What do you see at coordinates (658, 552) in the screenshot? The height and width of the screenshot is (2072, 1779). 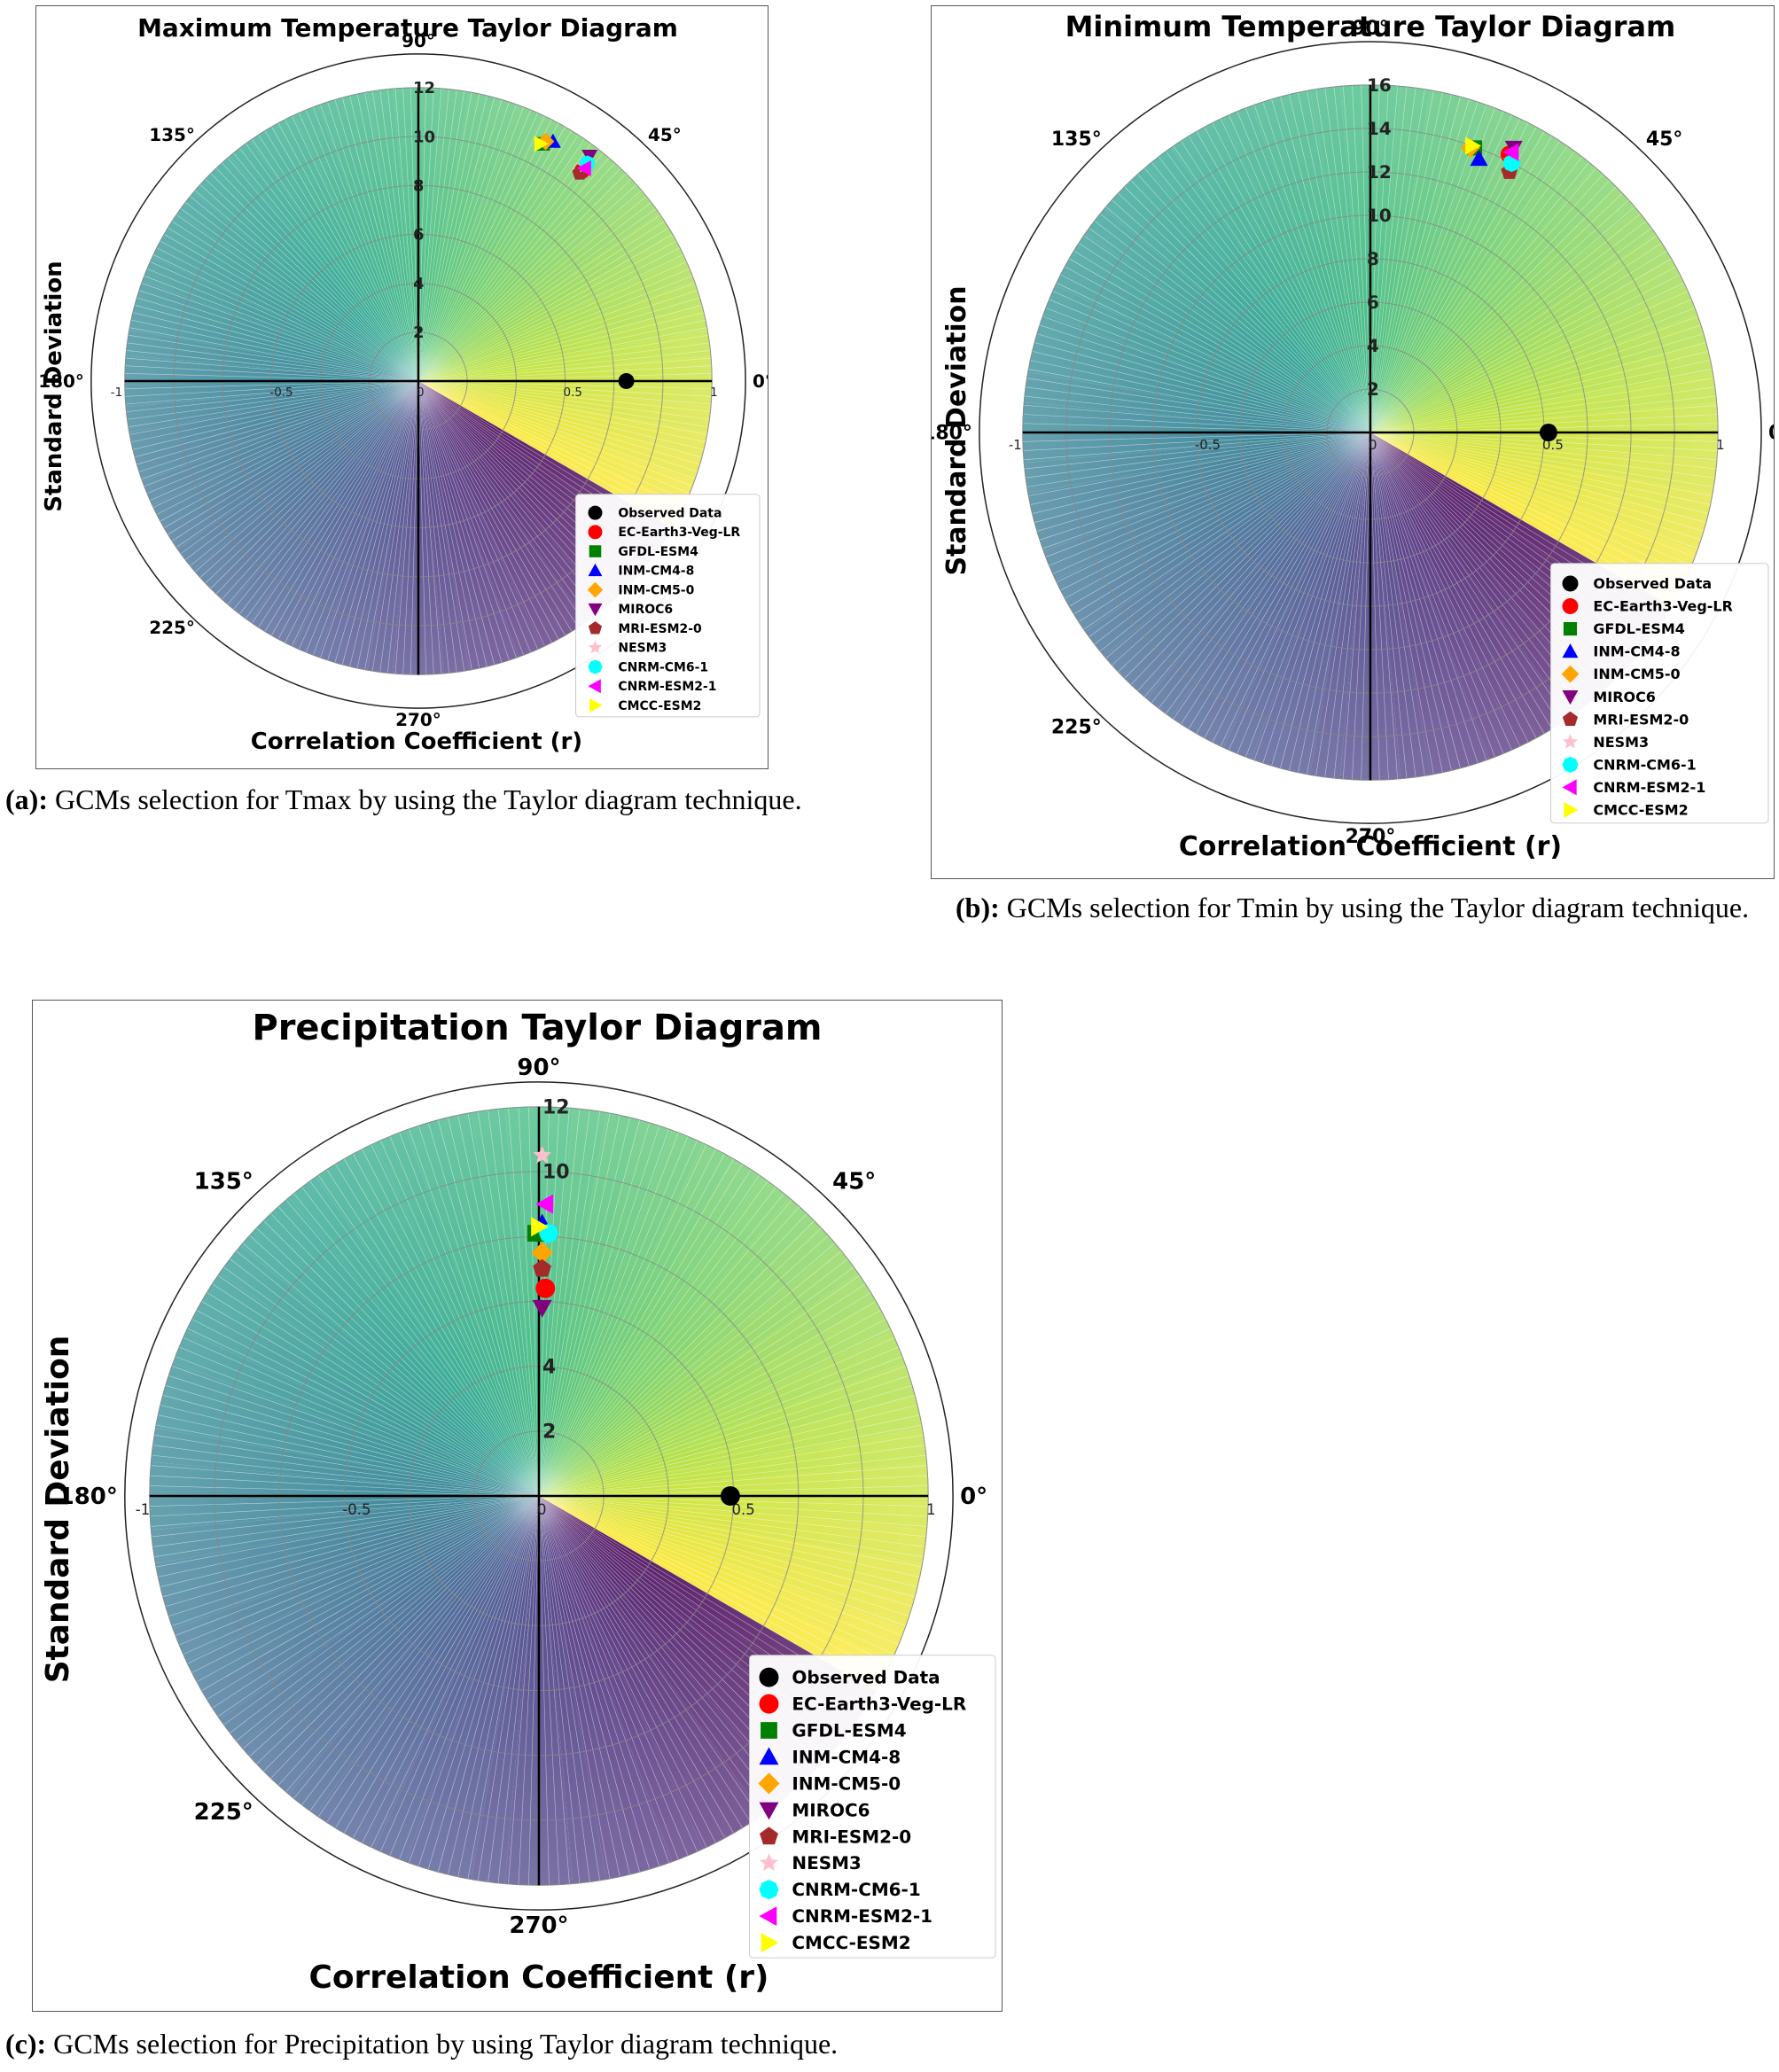 I see `legend-label: GFDL-ESM4` at bounding box center [658, 552].